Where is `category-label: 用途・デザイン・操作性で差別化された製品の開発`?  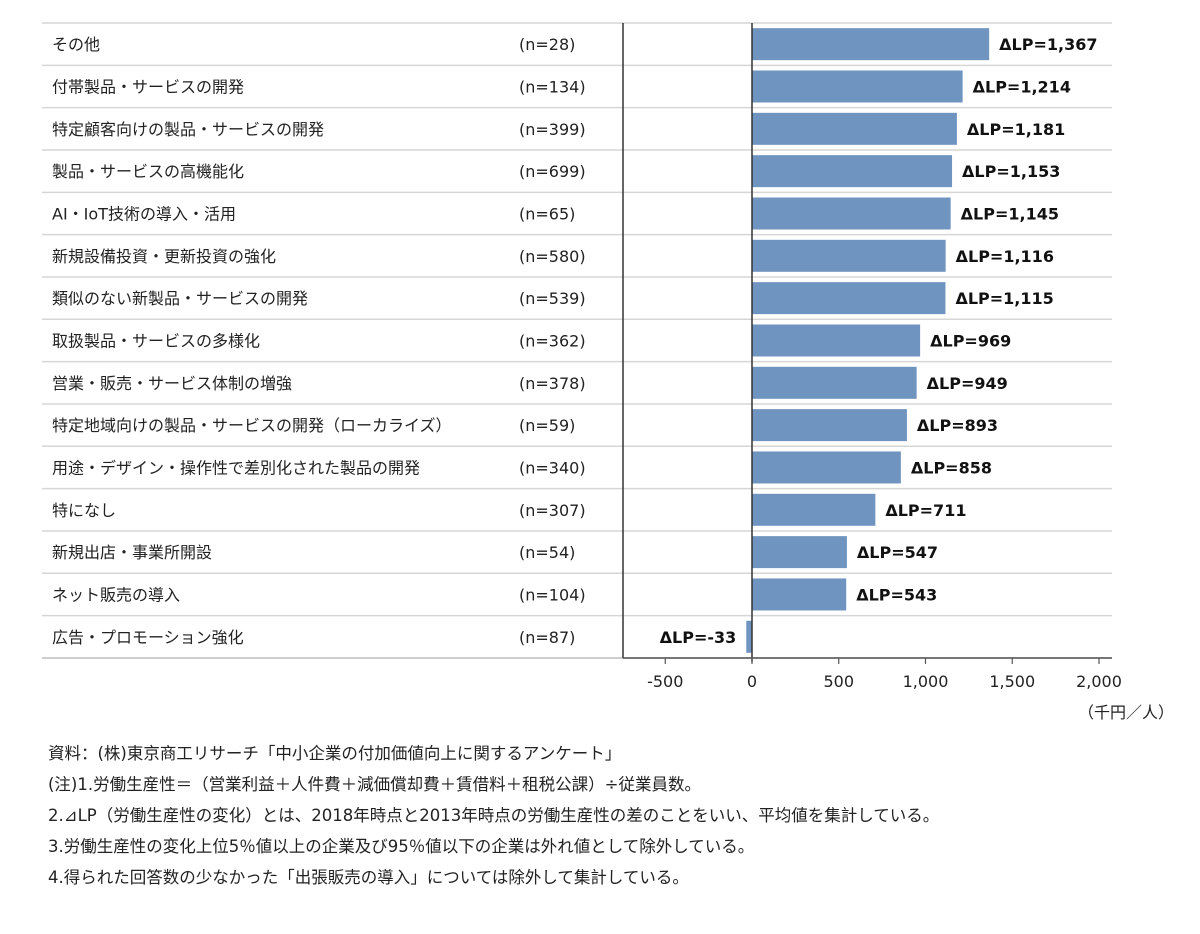
category-label: 用途・デザイン・操作性で差別化された製品の開発 is located at coordinates (236, 467).